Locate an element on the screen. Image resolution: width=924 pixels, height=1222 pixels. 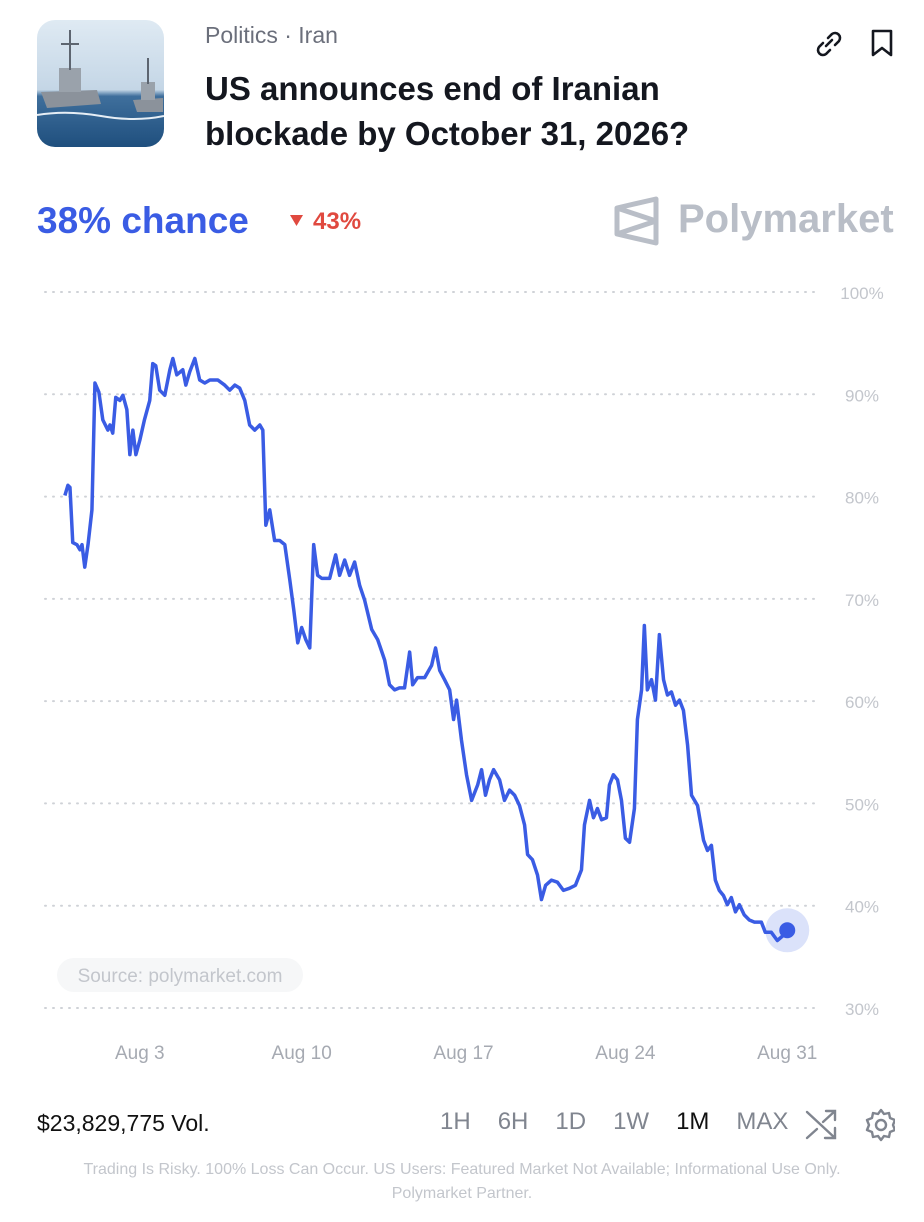
market-image-art is located at coordinates (100, 83).